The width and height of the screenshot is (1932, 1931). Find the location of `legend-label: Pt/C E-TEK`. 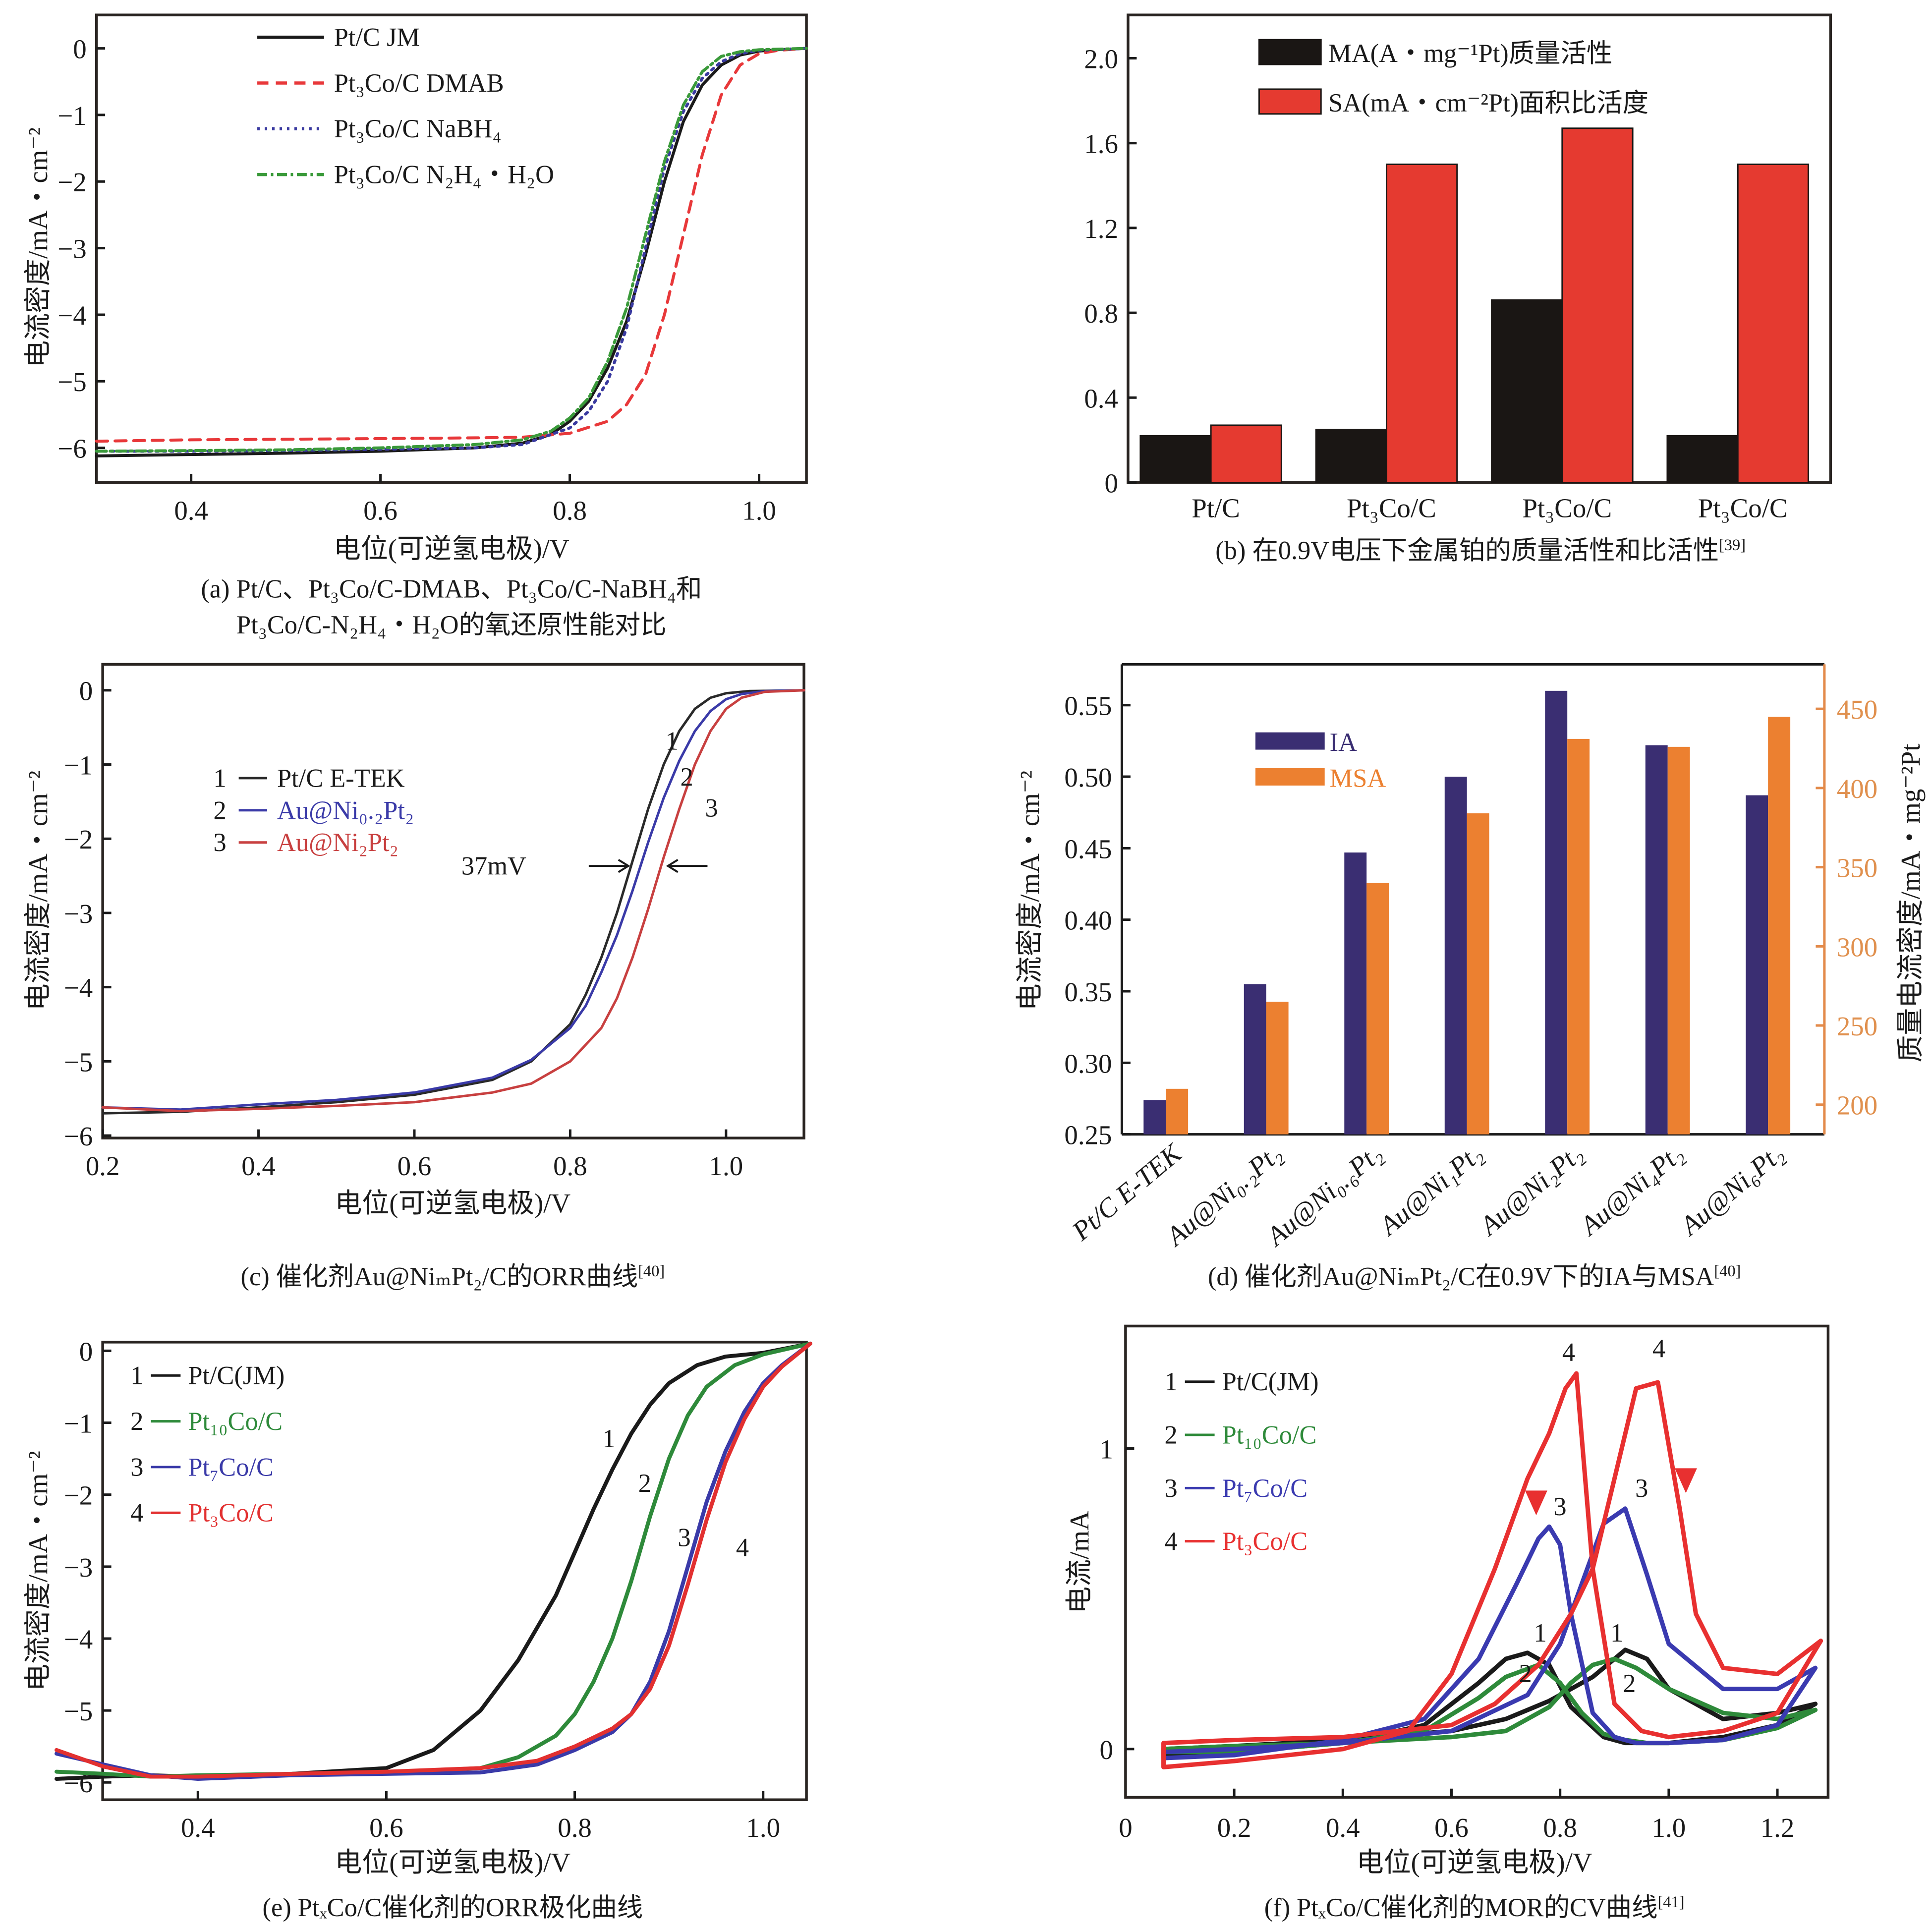

legend-label: Pt/C E-TEK is located at coordinates (341, 778).